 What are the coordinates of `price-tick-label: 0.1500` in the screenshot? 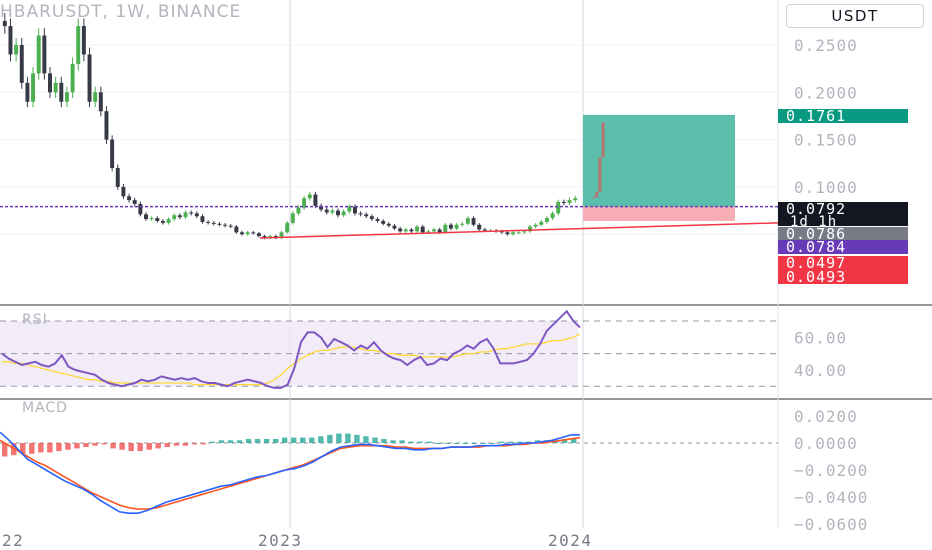 It's located at (826, 140).